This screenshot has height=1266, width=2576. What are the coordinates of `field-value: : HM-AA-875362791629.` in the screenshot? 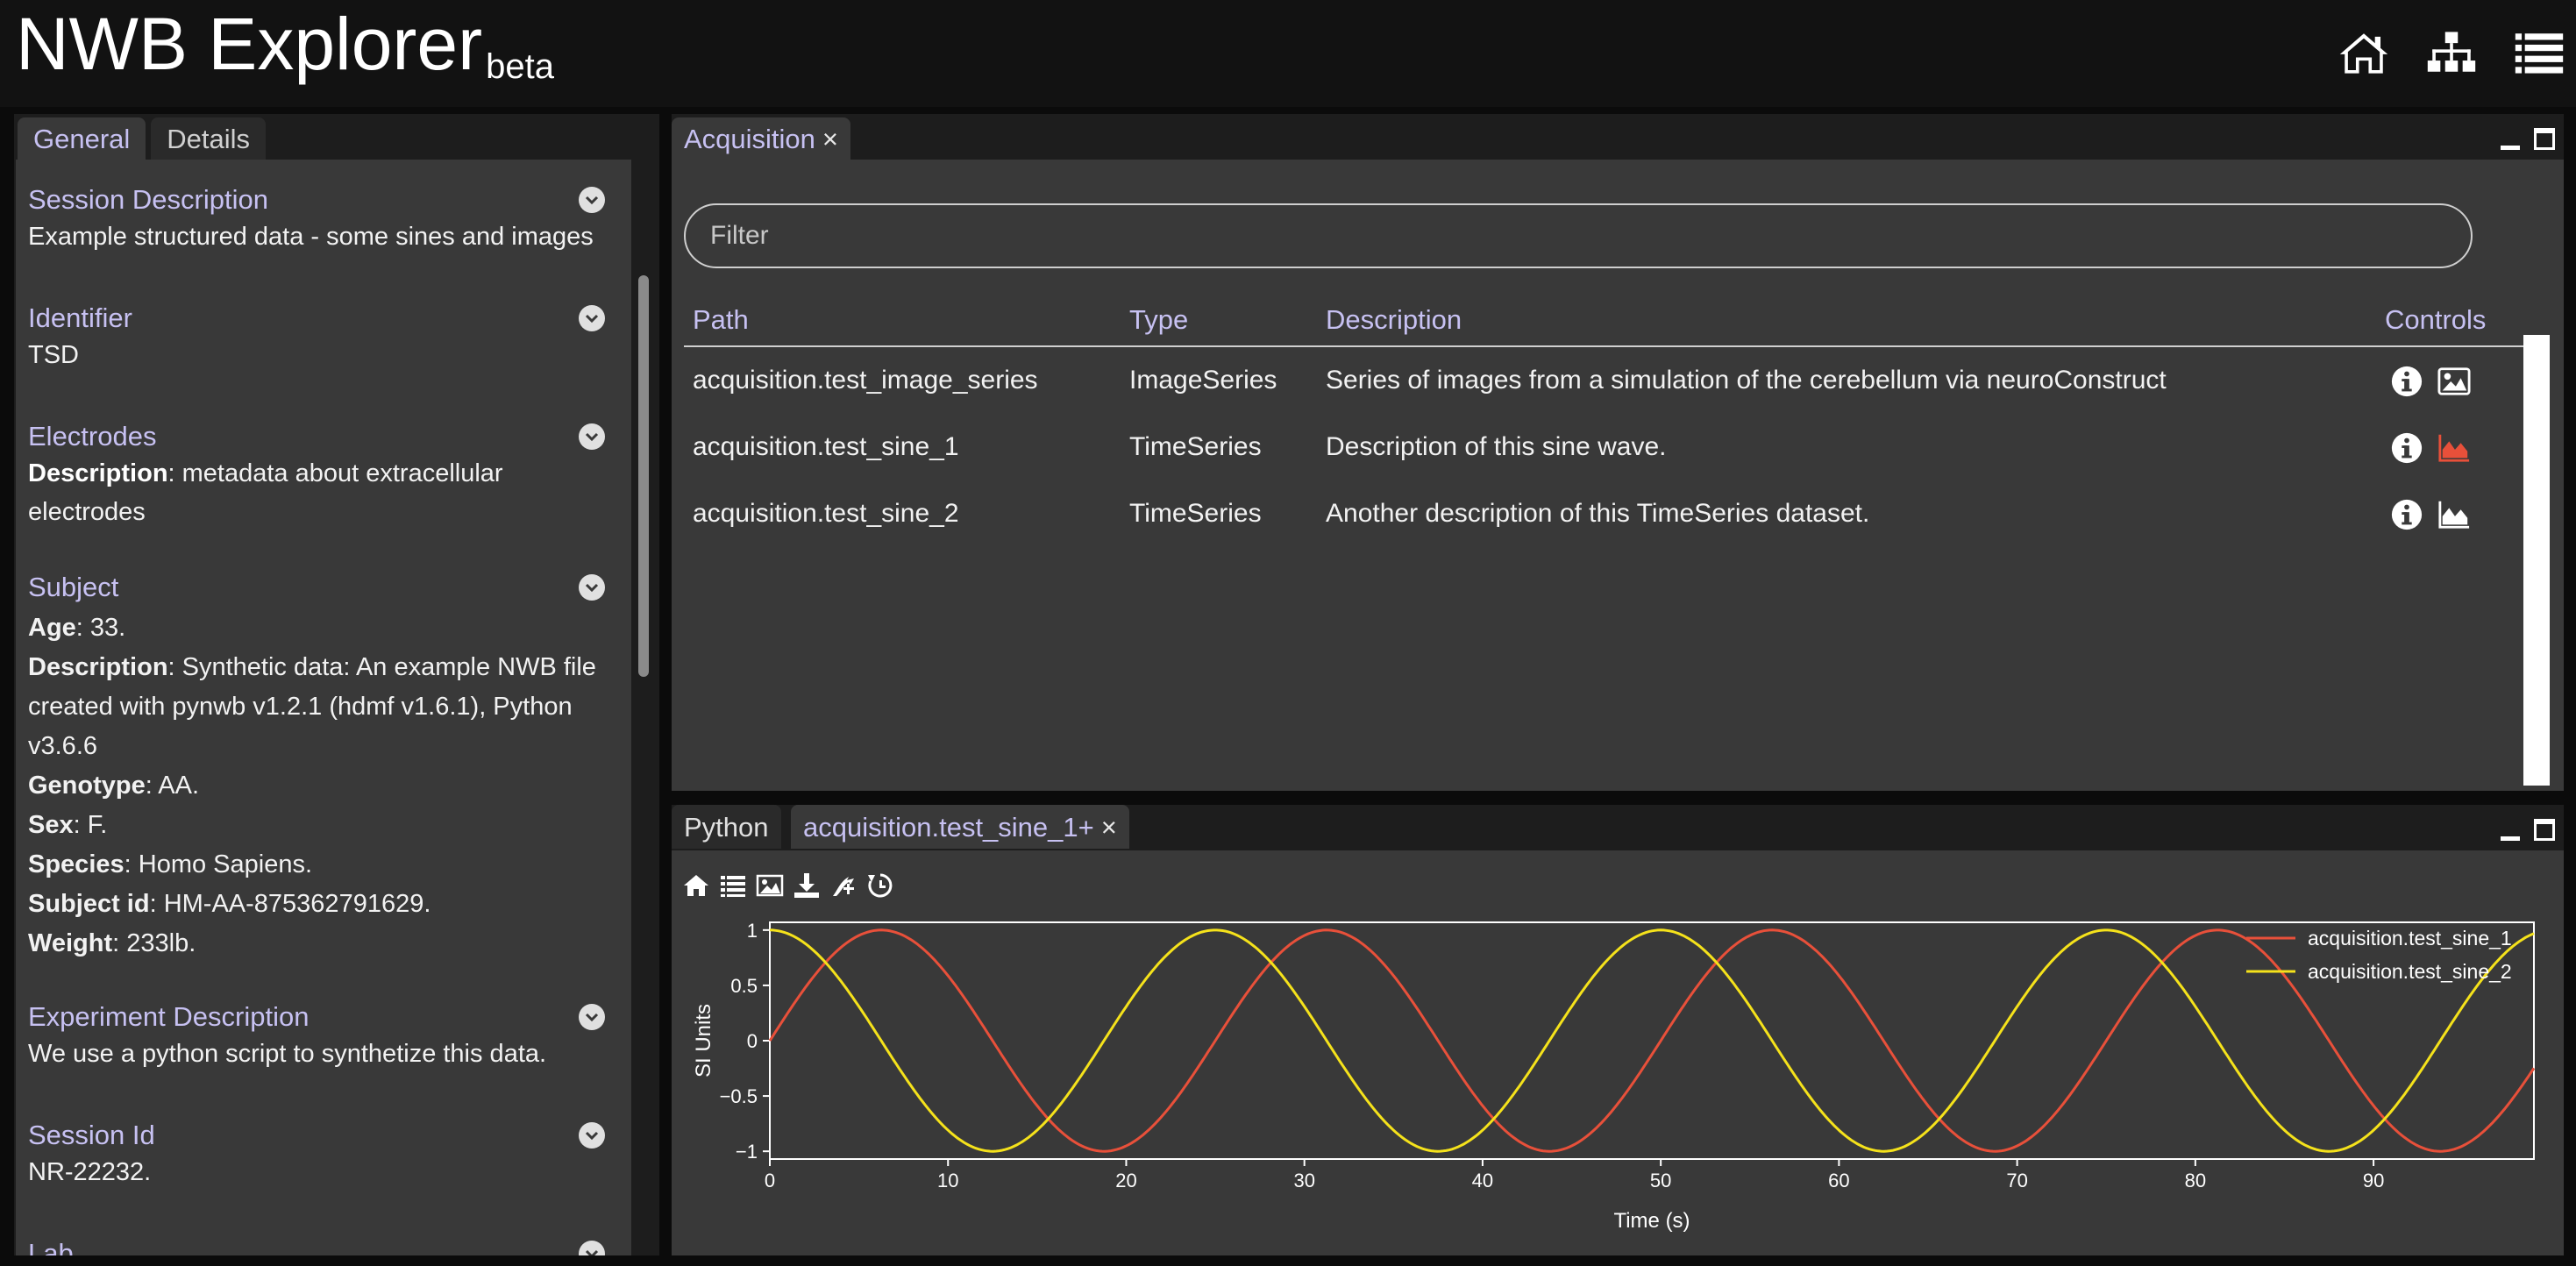 It's located at (290, 904).